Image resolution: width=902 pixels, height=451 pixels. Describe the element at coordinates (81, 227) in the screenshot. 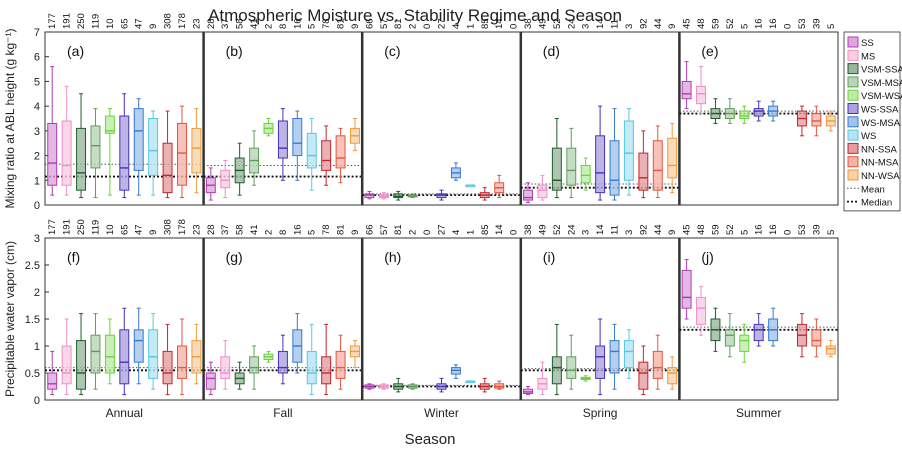

I see `sample-count: 250` at that location.